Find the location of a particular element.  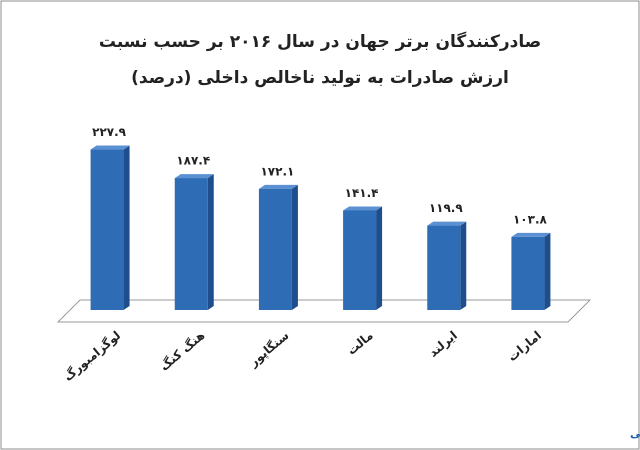

floor is located at coordinates (324, 311).